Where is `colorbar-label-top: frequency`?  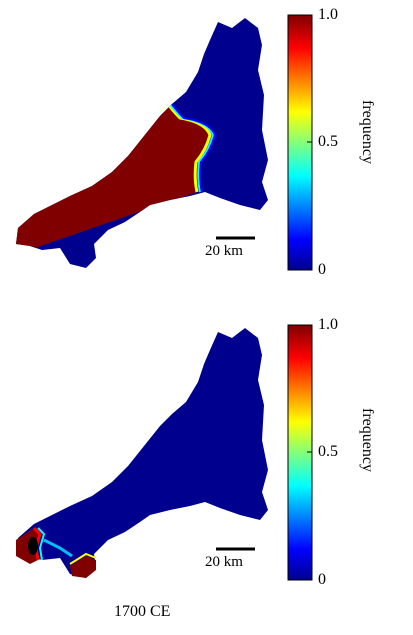
colorbar-label-top: frequency is located at coordinates (367, 132).